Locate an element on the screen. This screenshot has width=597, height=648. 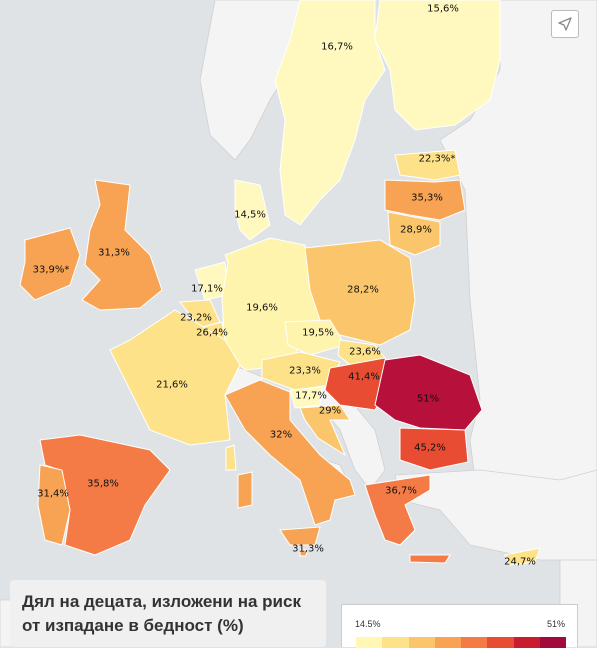
country-sicily is located at coordinates (300, 536).